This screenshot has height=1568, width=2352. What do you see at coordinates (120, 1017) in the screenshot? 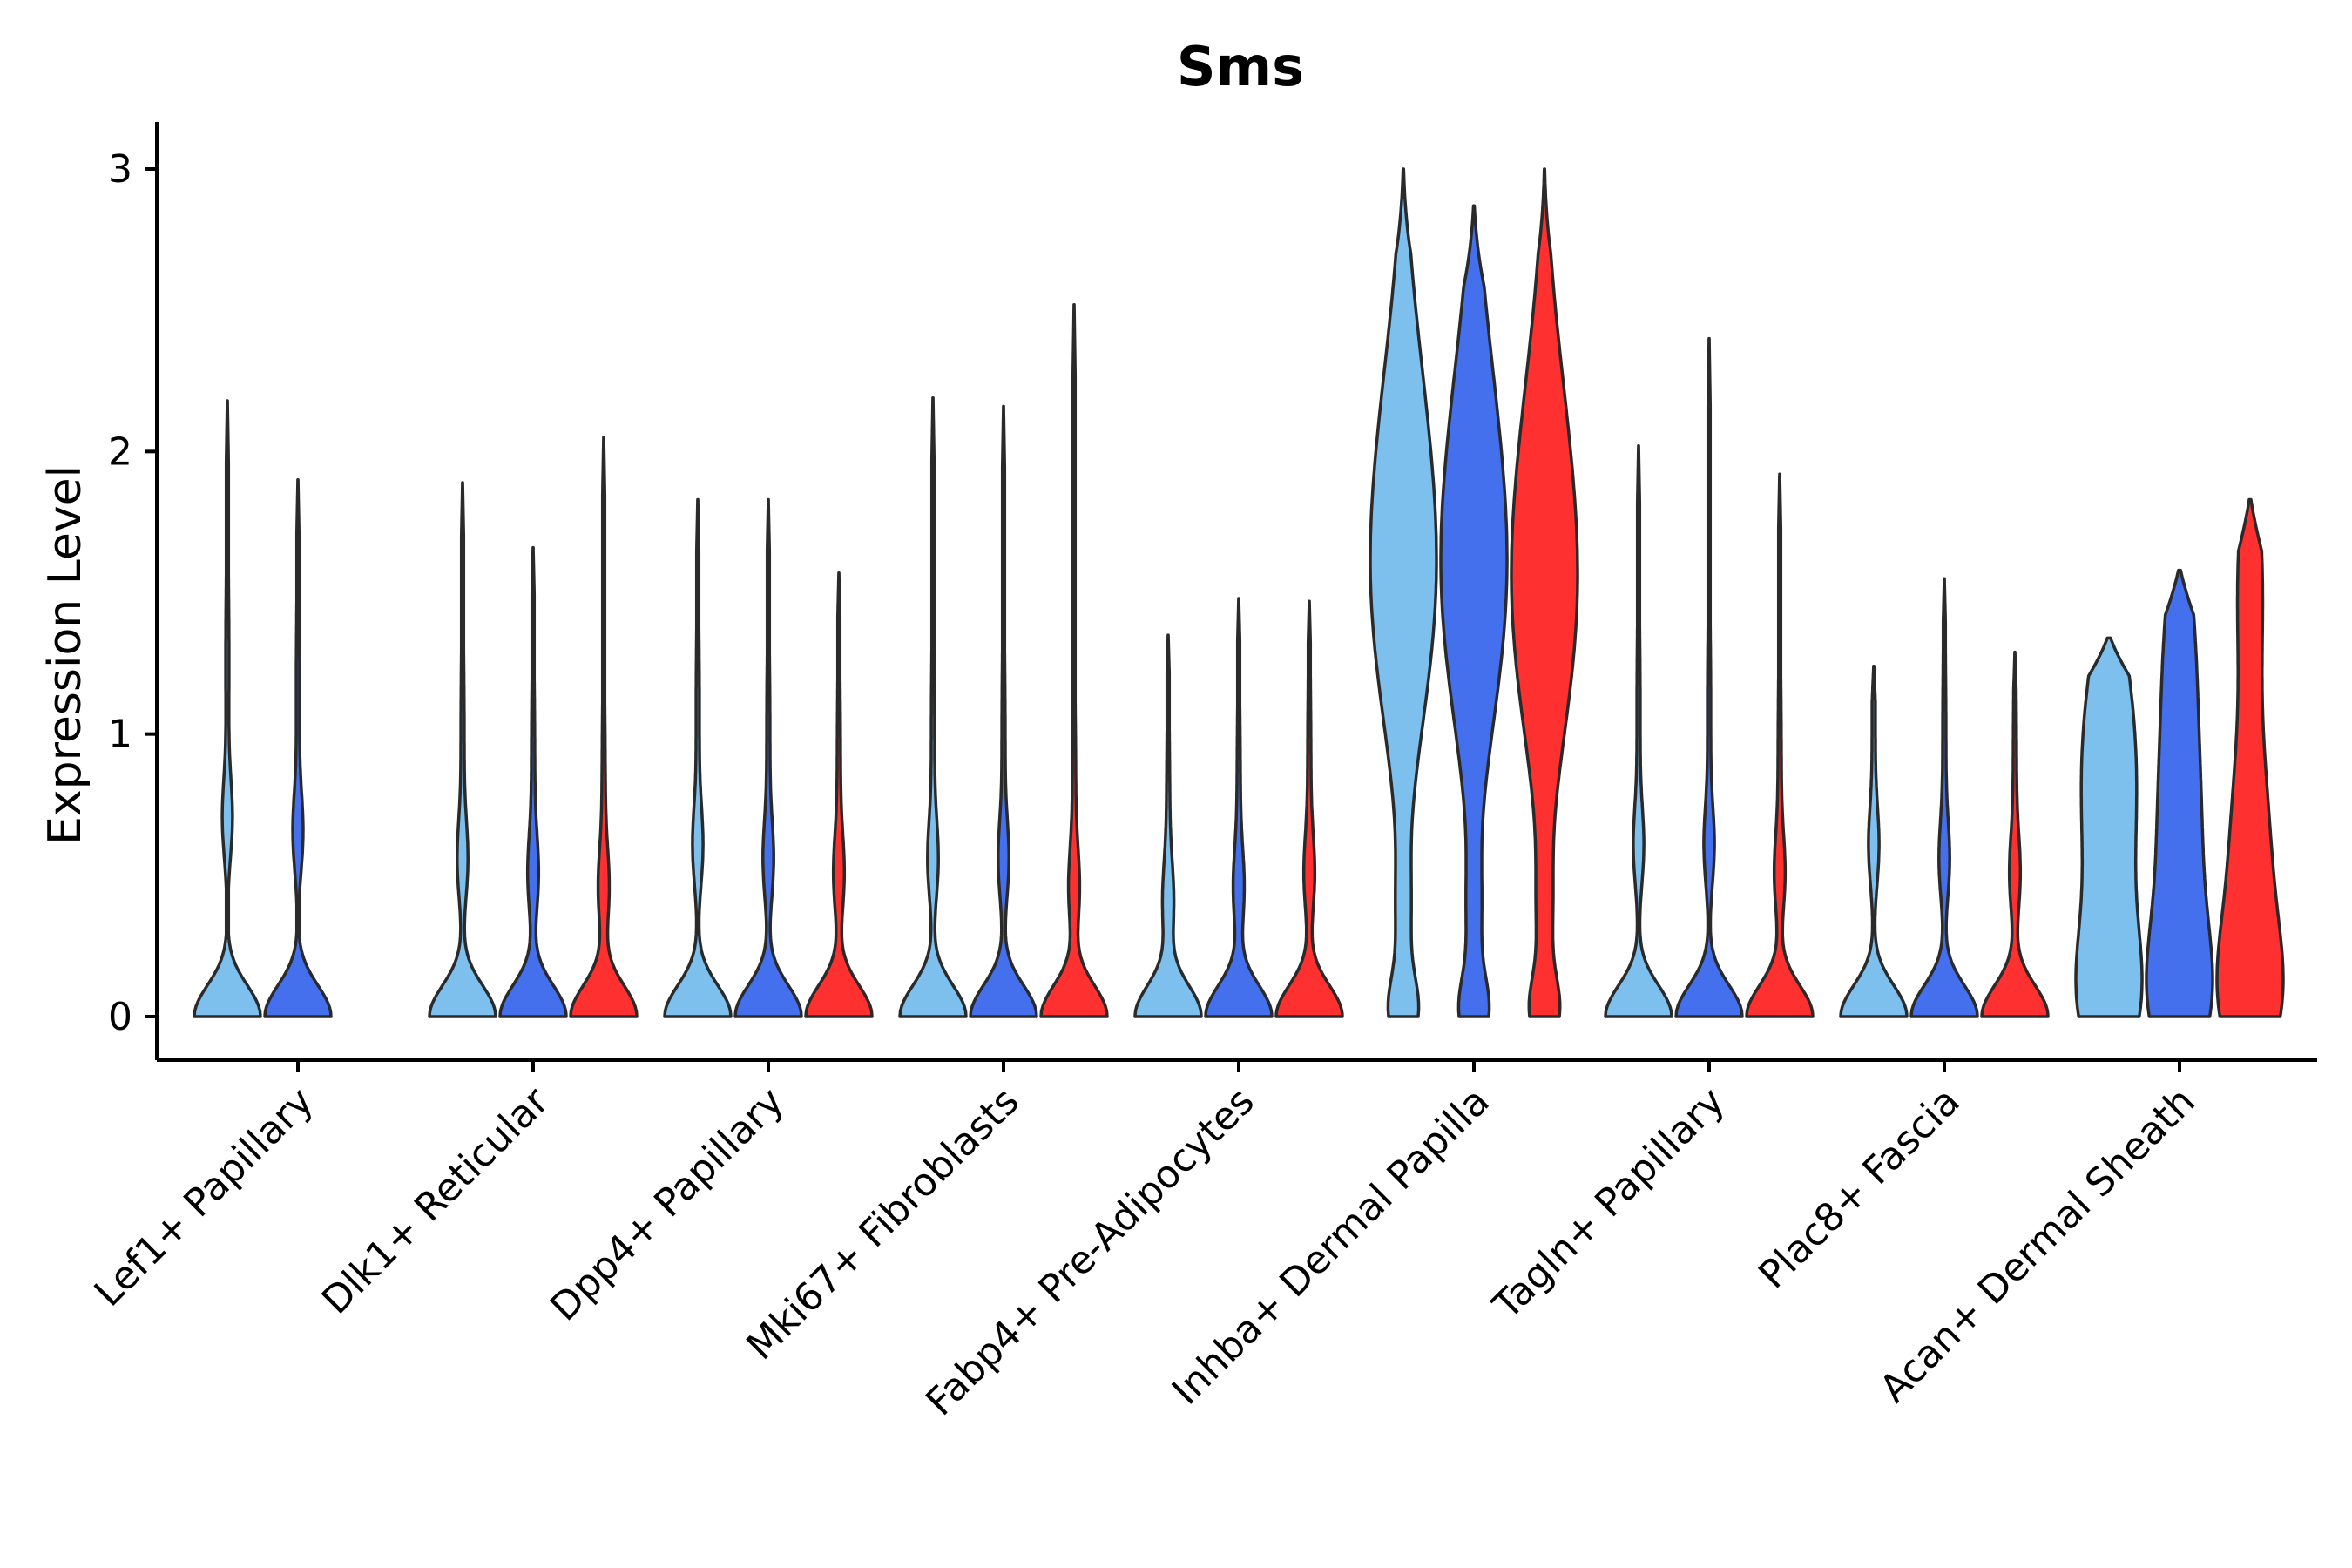
I see `y-tick-label: 0` at bounding box center [120, 1017].